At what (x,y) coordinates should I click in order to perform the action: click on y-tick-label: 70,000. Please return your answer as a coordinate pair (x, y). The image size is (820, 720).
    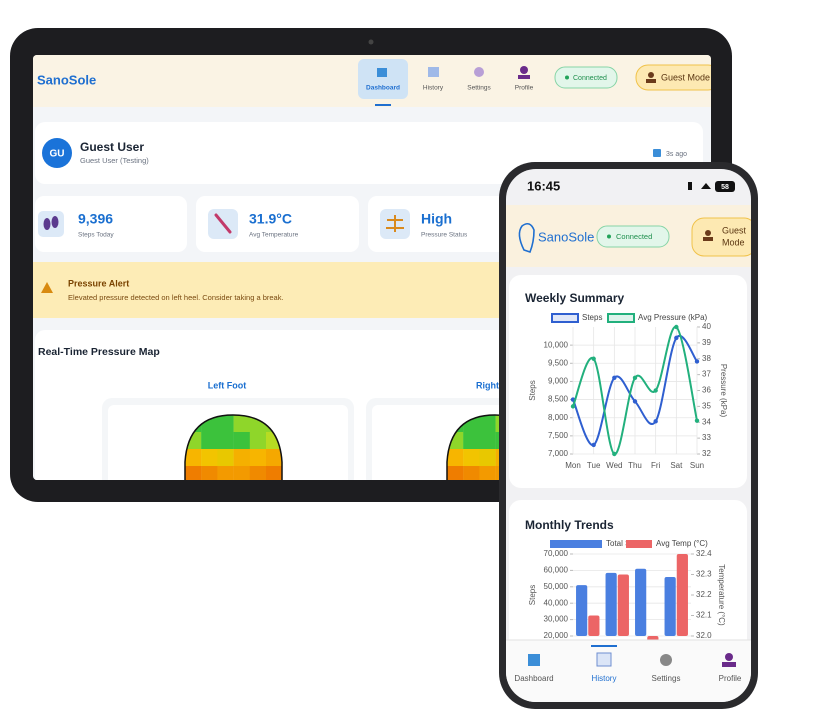
    Looking at the image, I should click on (556, 553).